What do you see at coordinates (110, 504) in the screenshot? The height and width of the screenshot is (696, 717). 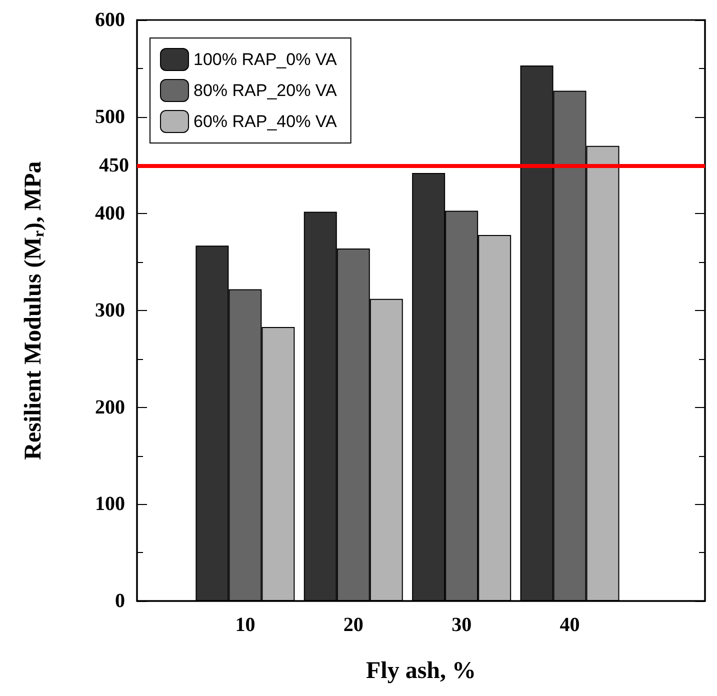 I see `y-tick-label: 100` at bounding box center [110, 504].